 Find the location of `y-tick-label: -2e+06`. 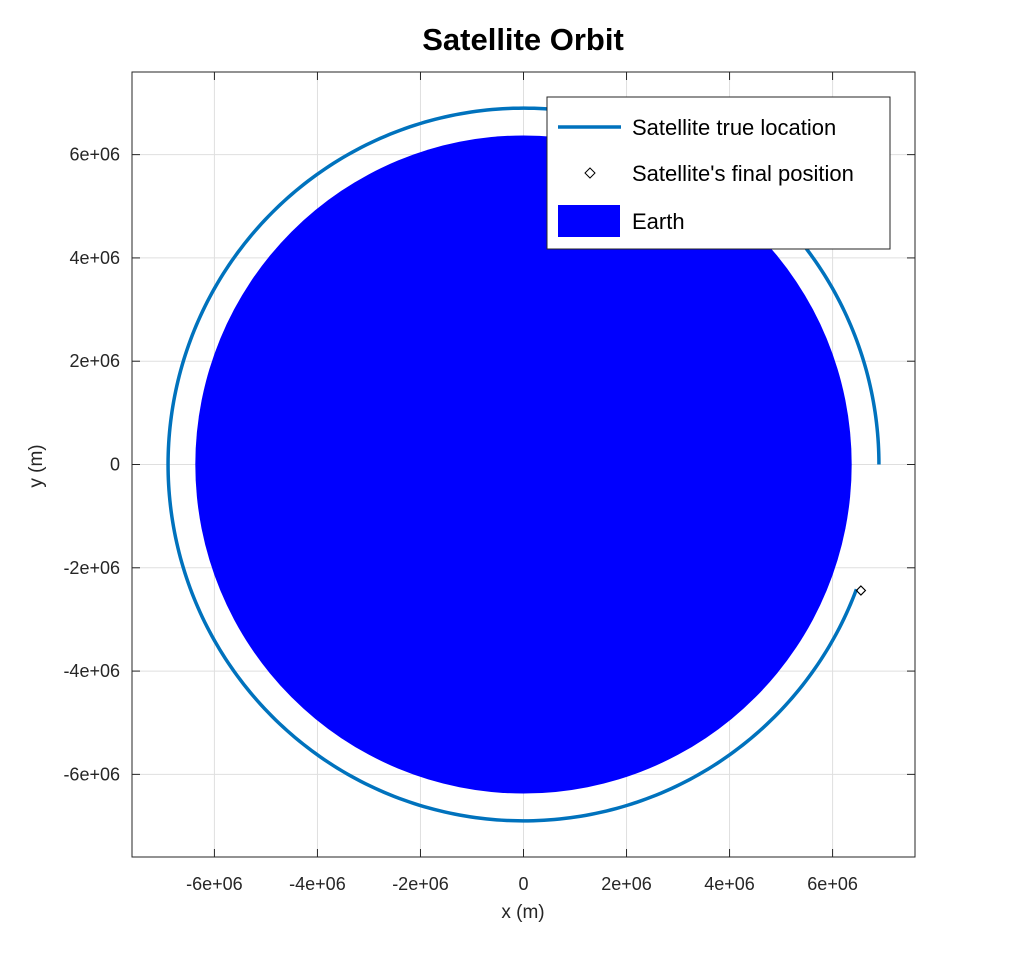

y-tick-label: -2e+06 is located at coordinates (91, 568).